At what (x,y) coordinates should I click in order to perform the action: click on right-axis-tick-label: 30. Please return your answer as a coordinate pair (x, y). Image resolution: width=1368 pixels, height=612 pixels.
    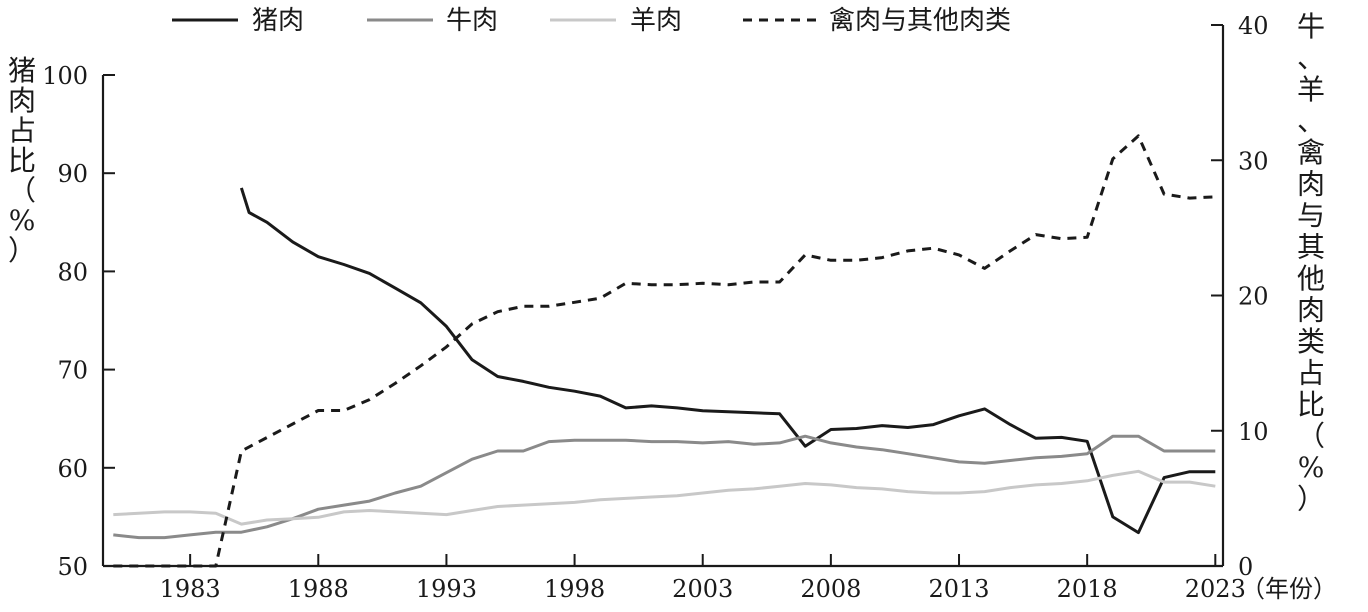
    Looking at the image, I should click on (1253, 161).